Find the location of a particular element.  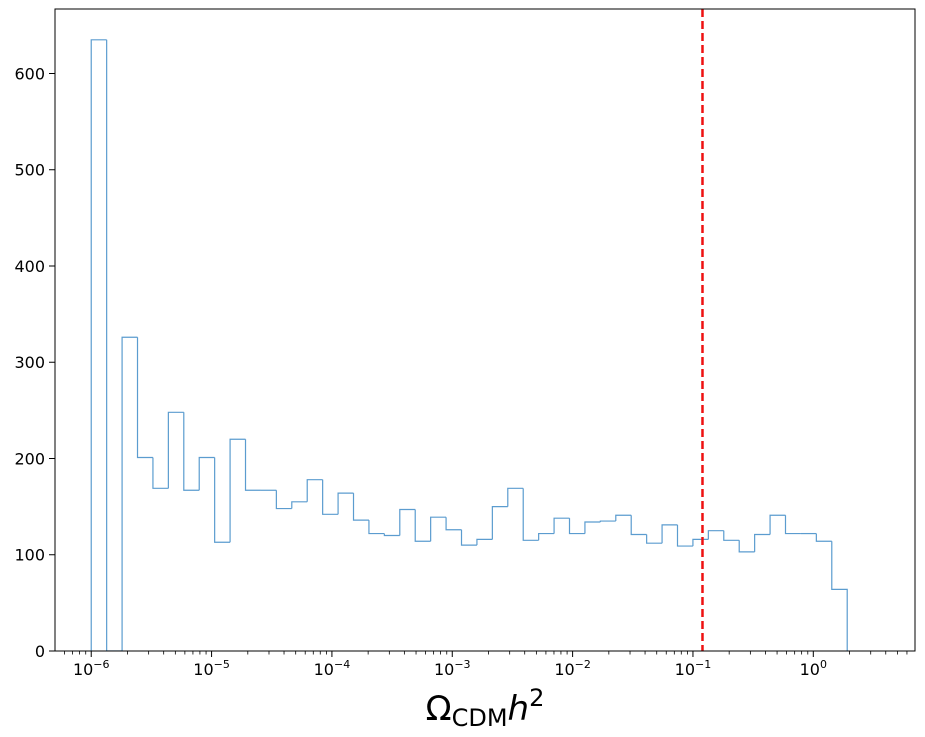

y-tick-label: 300 is located at coordinates (29, 362).